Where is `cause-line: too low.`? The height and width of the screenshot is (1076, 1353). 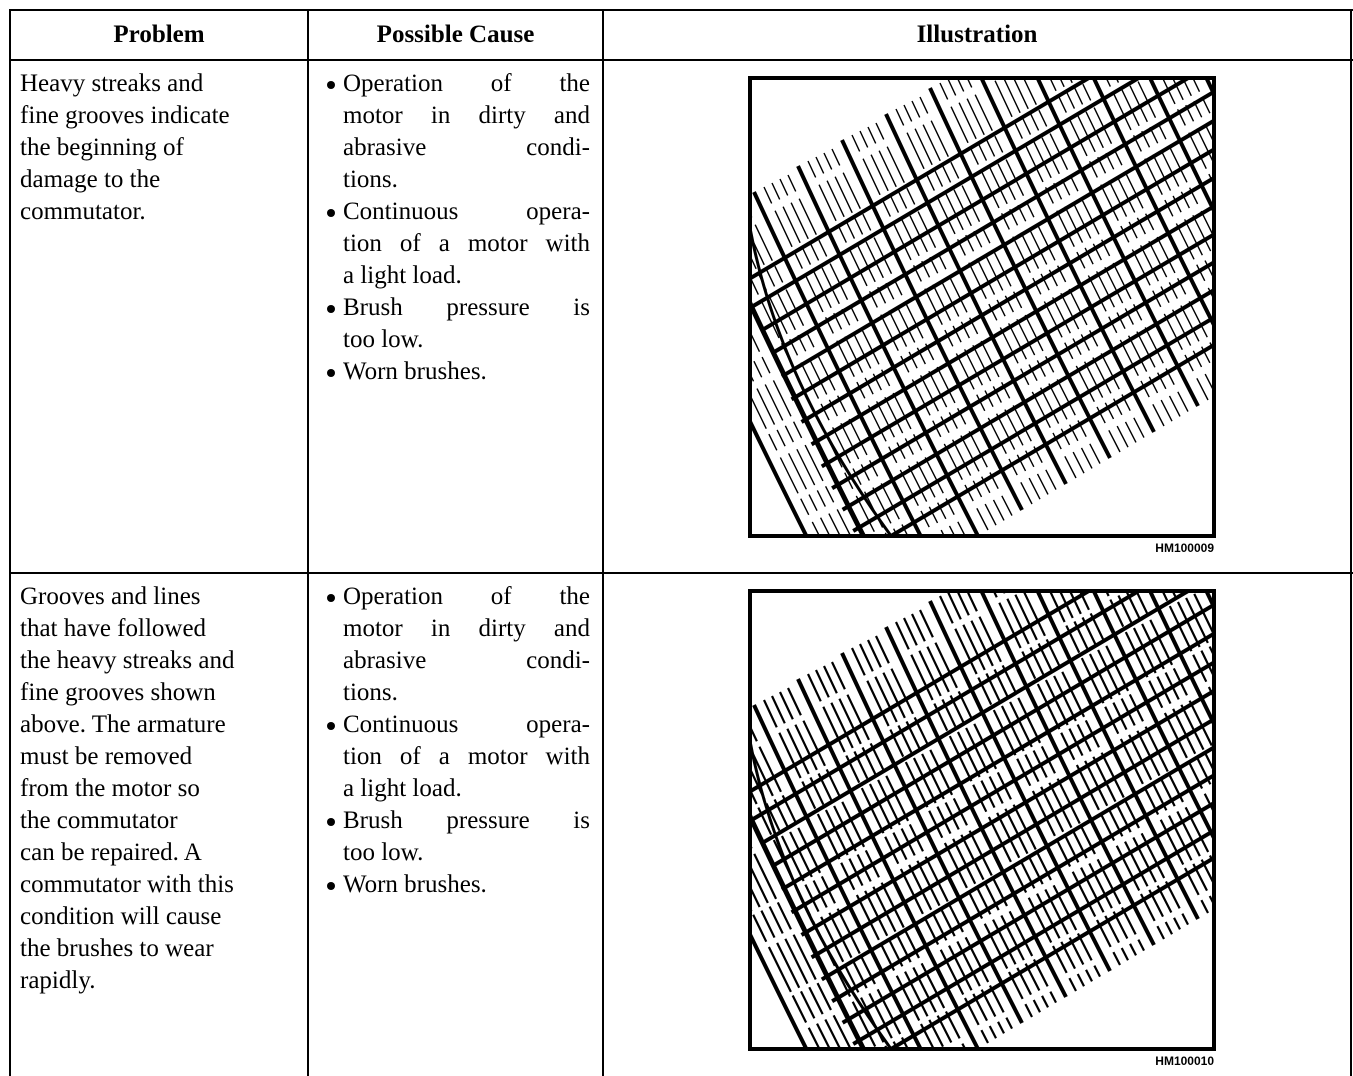
cause-line: too low. is located at coordinates (383, 339).